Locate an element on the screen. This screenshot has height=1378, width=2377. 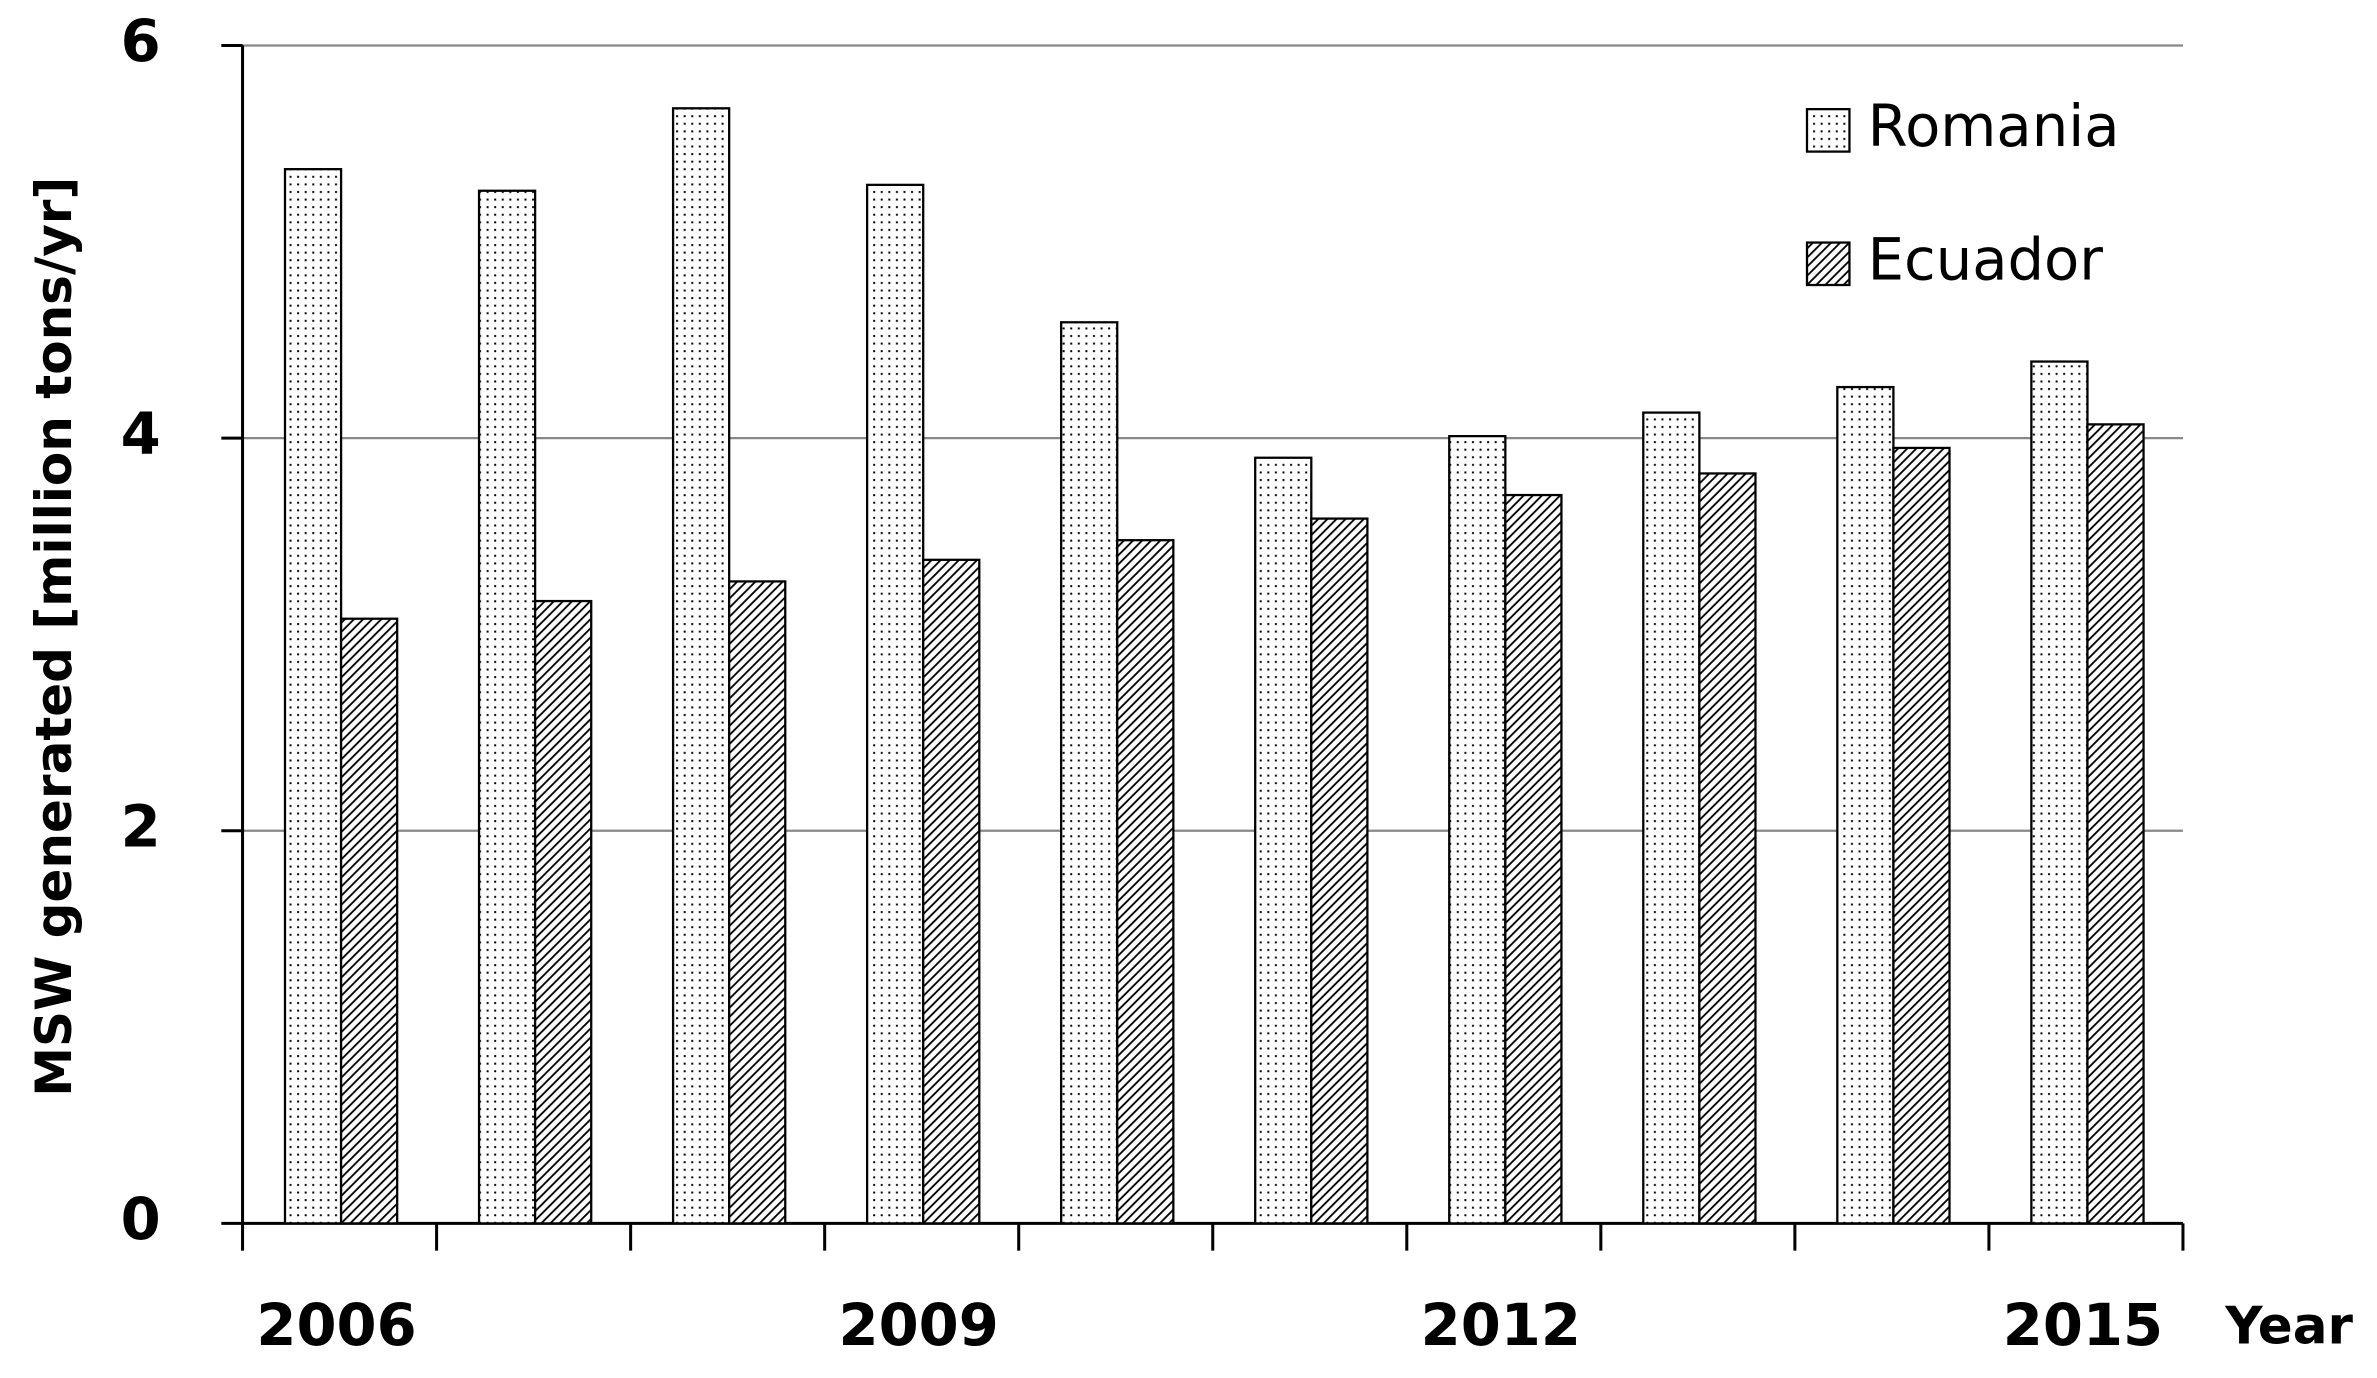
y-tick-label: 0 is located at coordinates (141, 1219).